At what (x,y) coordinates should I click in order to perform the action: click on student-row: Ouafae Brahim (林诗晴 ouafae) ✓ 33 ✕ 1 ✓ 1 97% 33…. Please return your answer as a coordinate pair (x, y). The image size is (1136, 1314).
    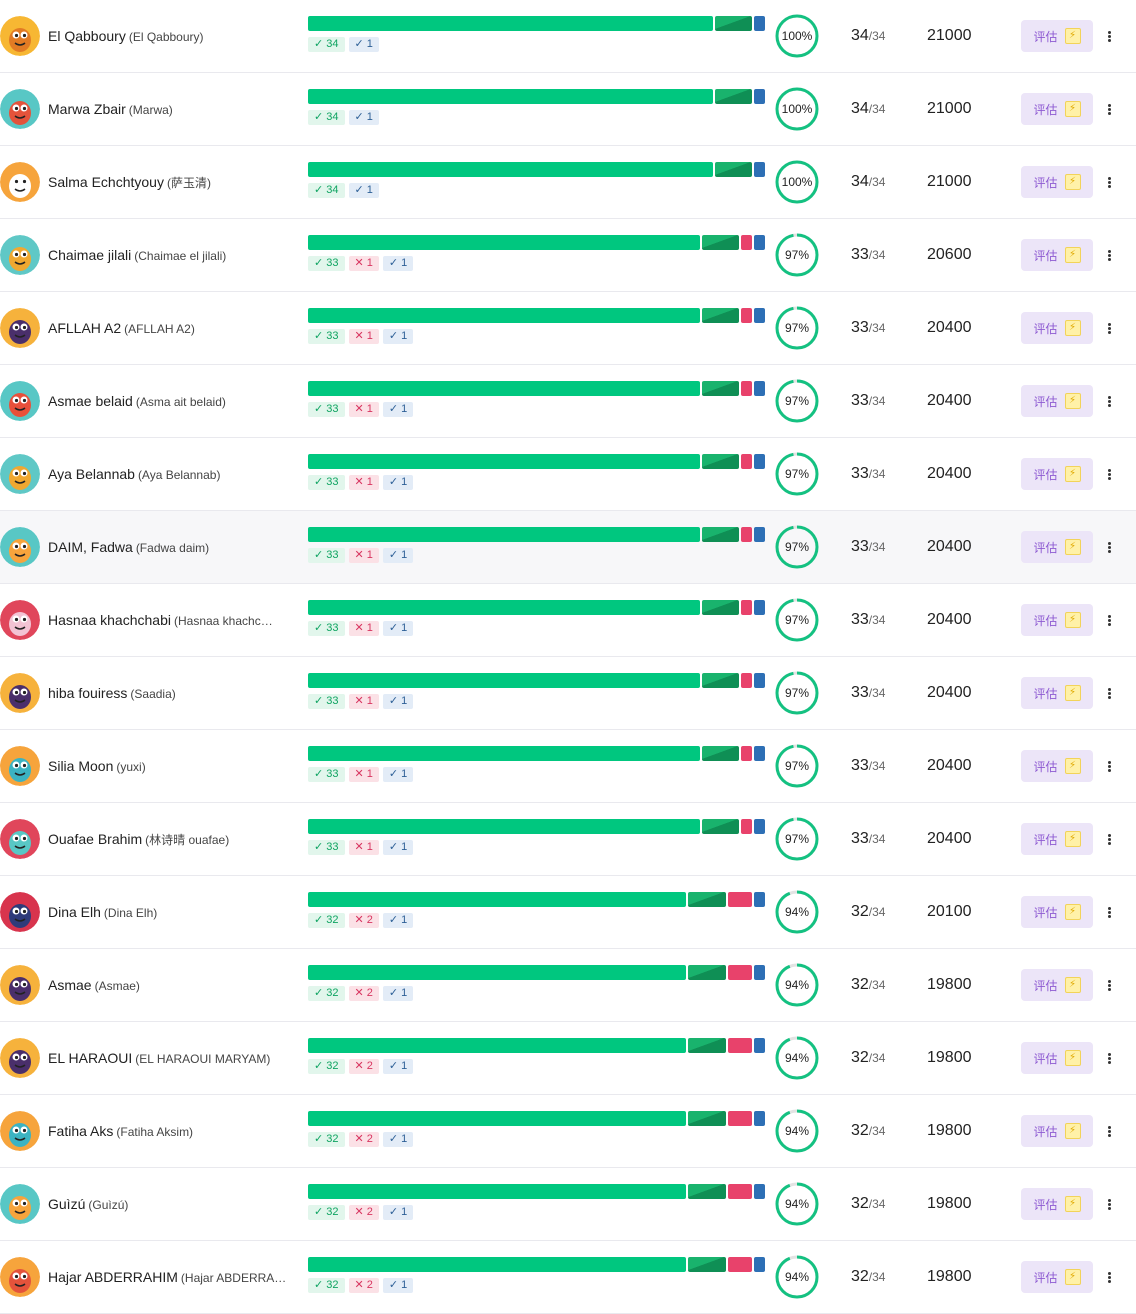
    Looking at the image, I should click on (568, 839).